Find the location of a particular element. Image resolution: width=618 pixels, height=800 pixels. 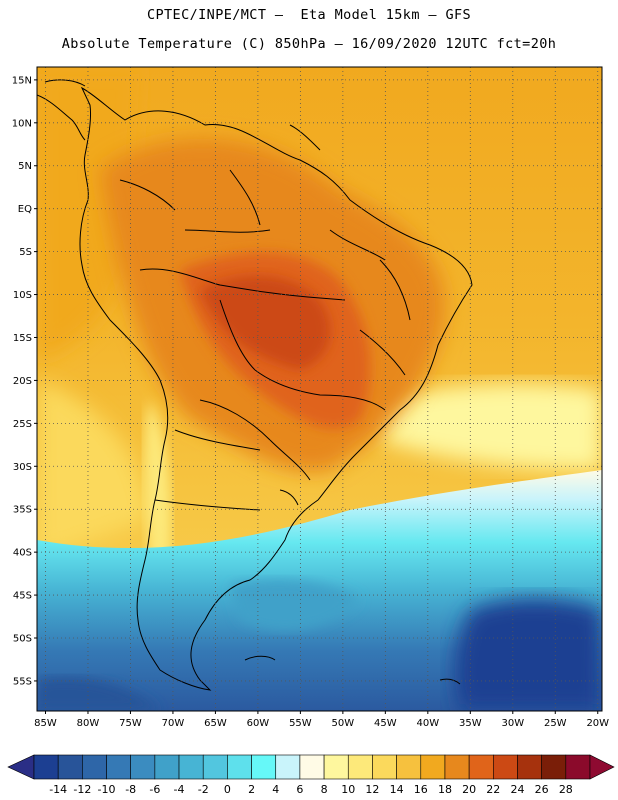

lat-tick-label: 15N is located at coordinates (22, 80).